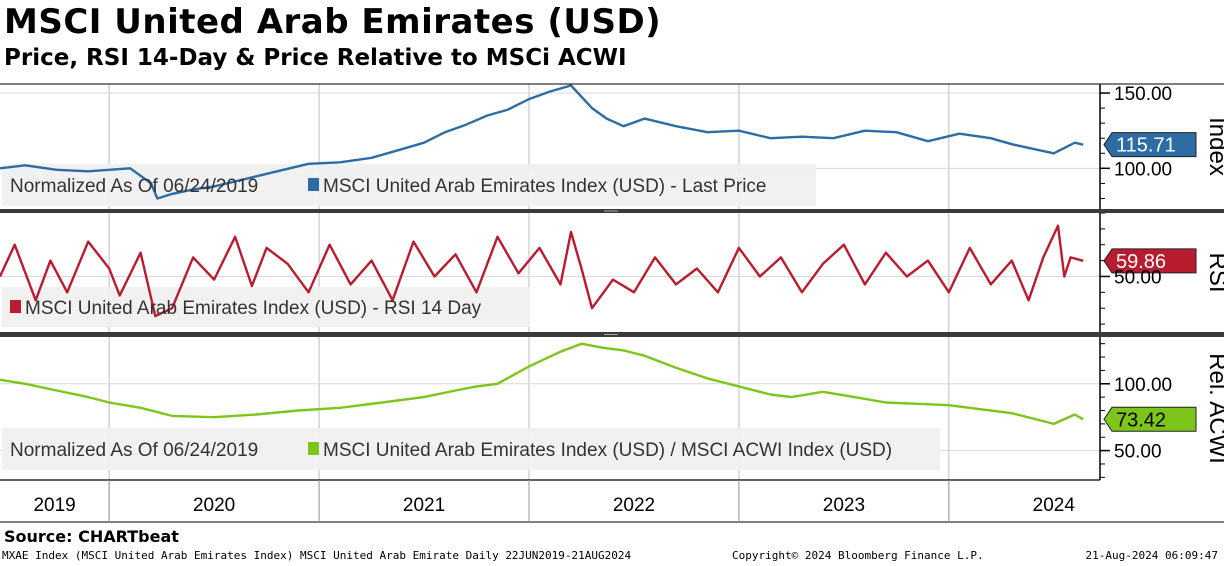  Describe the element at coordinates (844, 505) in the screenshot. I see `x-tick-label: 2023` at that location.